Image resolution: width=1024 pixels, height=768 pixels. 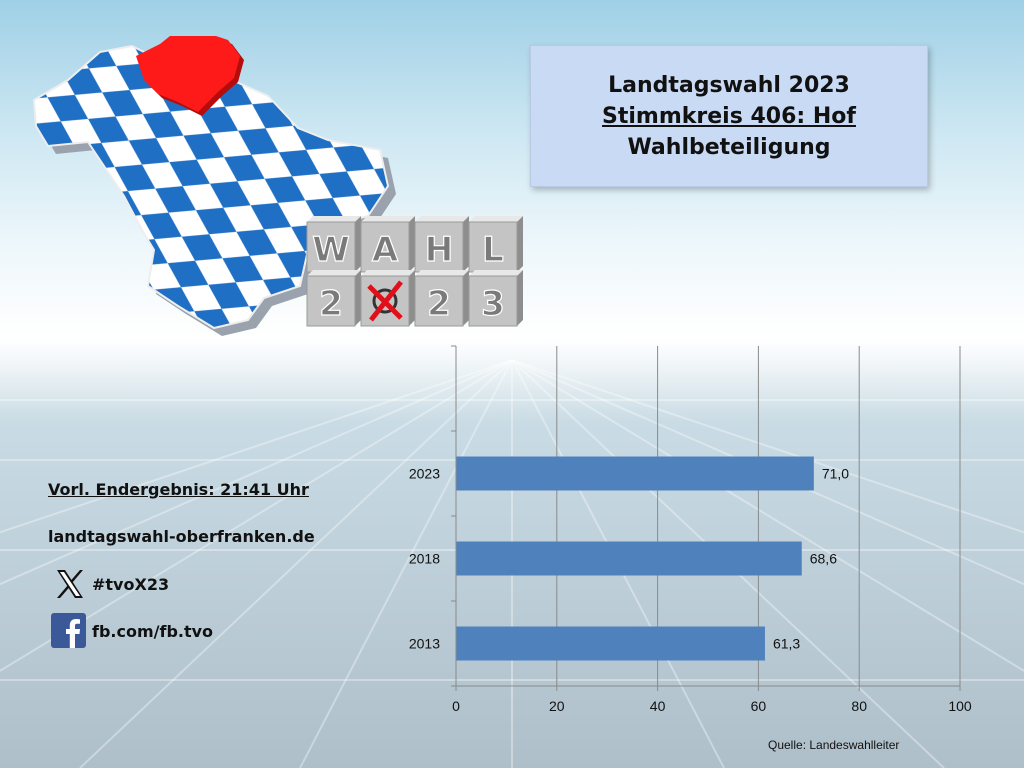 I want to click on facebook-icon, so click(x=68, y=630).